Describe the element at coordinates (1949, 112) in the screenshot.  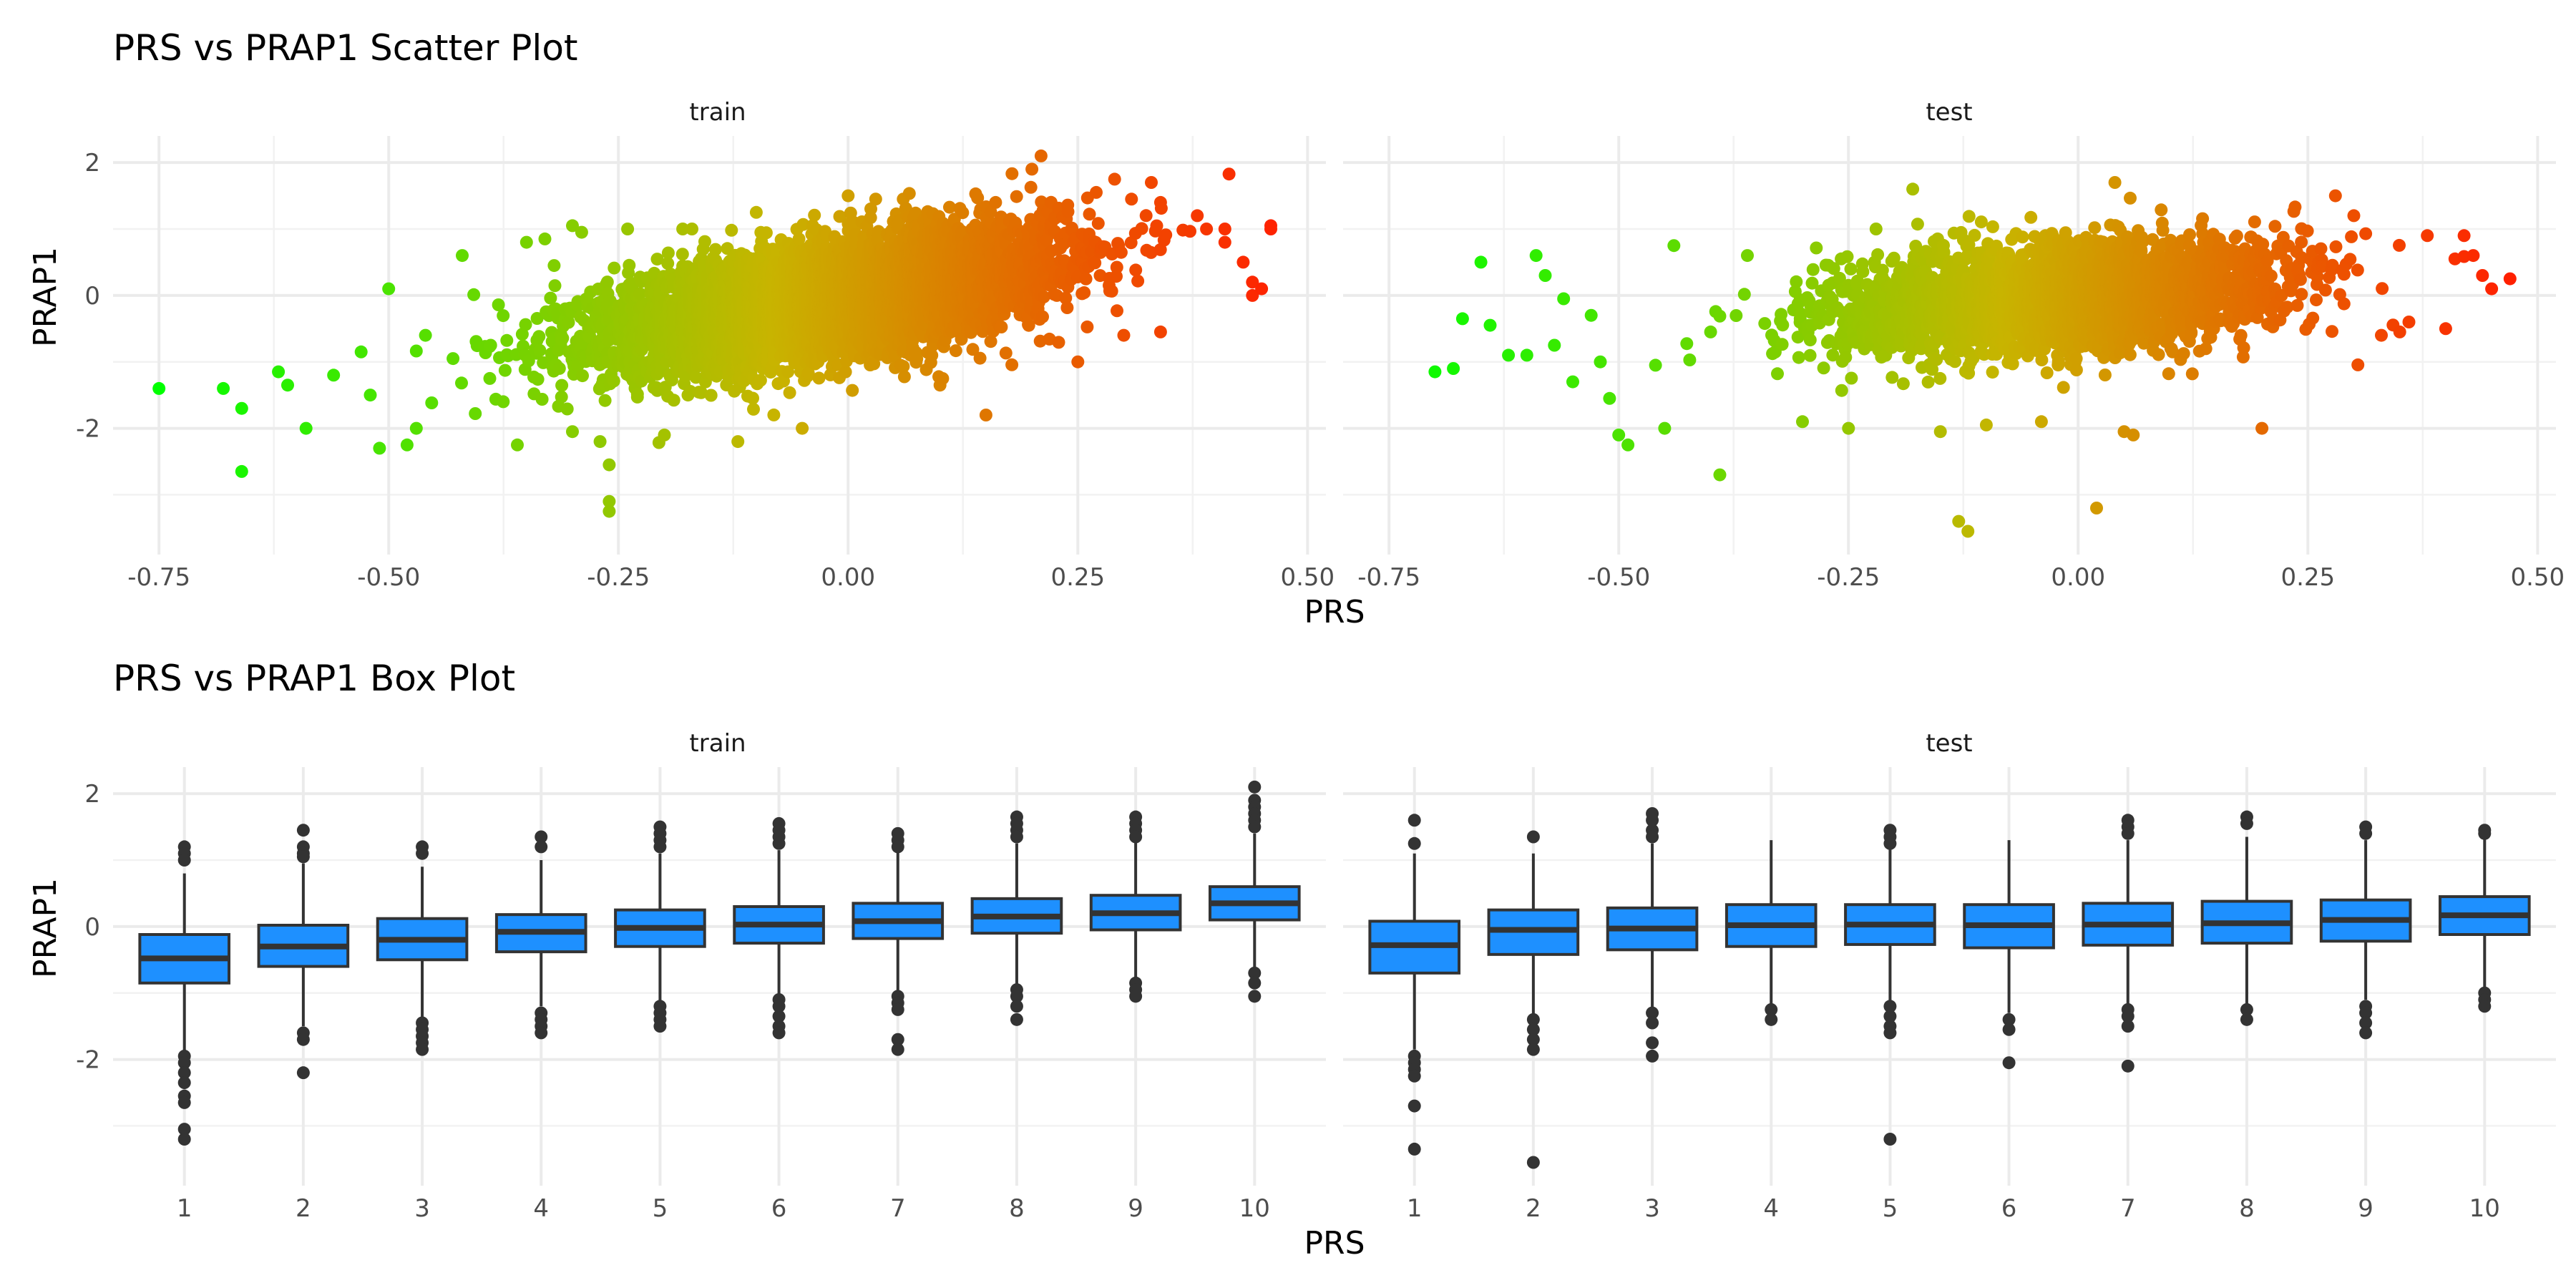
I see `scatter-strip-label-test: test` at that location.